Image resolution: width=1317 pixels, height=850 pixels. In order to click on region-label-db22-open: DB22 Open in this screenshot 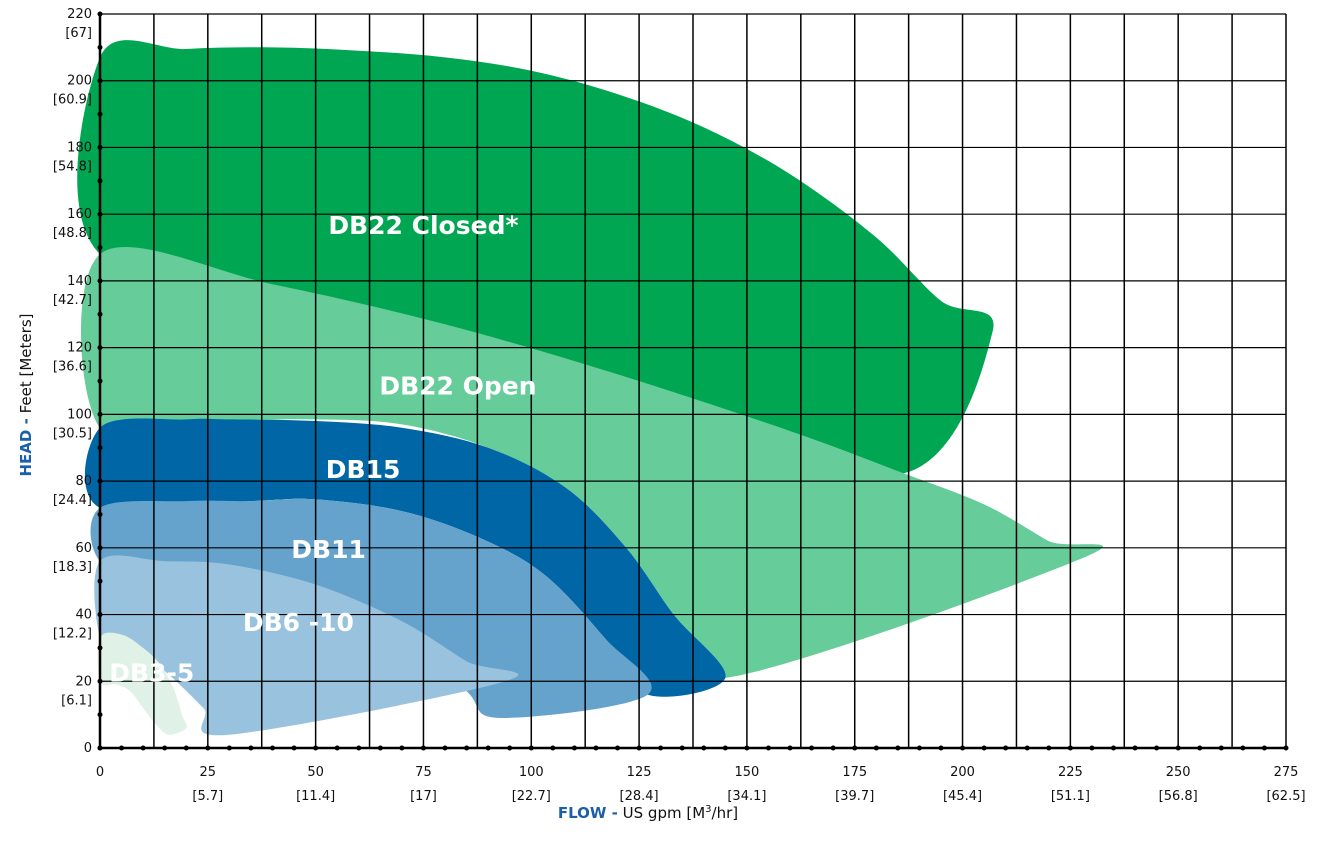, I will do `click(457, 385)`.